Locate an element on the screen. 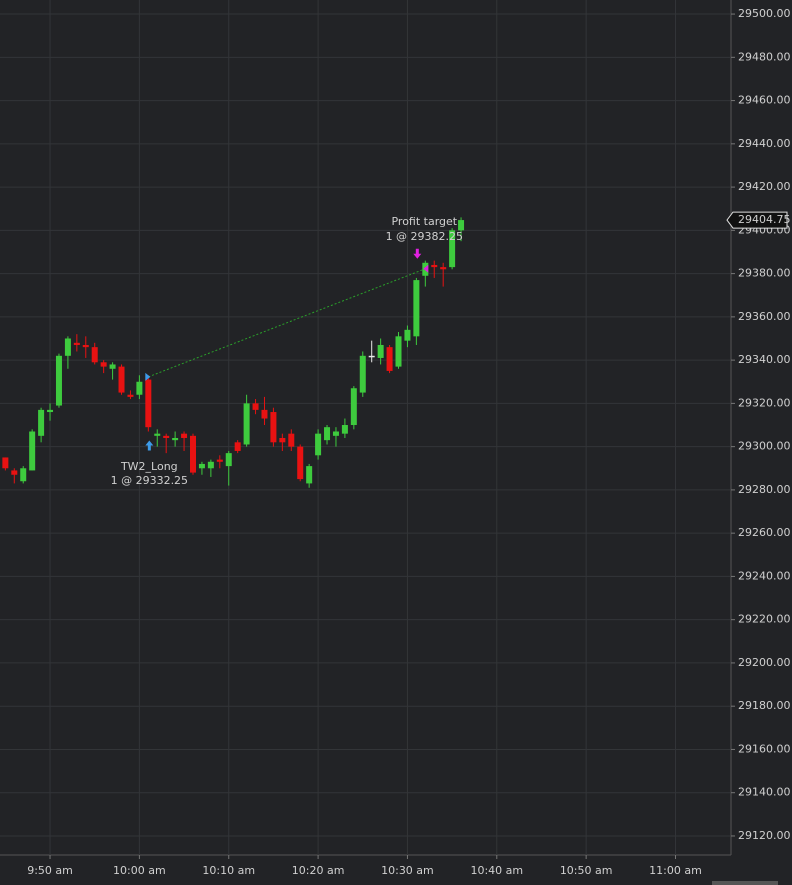  y-tick-label: 29160.00 is located at coordinates (764, 748).